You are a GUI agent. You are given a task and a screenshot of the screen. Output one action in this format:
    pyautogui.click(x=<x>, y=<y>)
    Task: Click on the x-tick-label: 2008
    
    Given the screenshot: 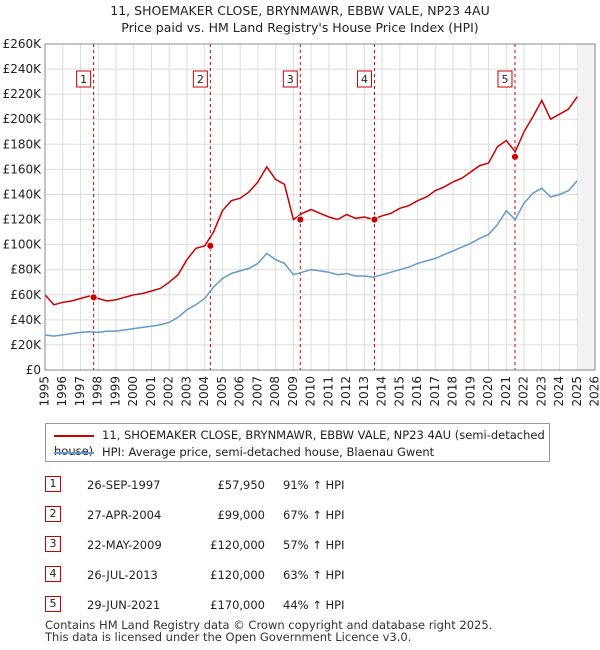 What is the action you would take?
    pyautogui.click(x=275, y=391)
    